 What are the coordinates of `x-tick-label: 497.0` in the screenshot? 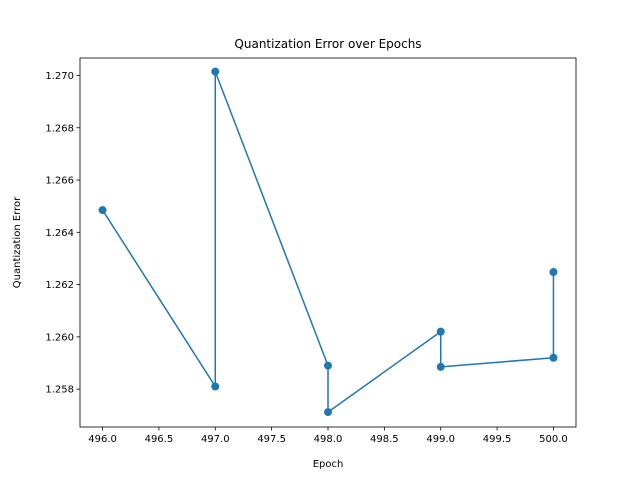 It's located at (215, 439).